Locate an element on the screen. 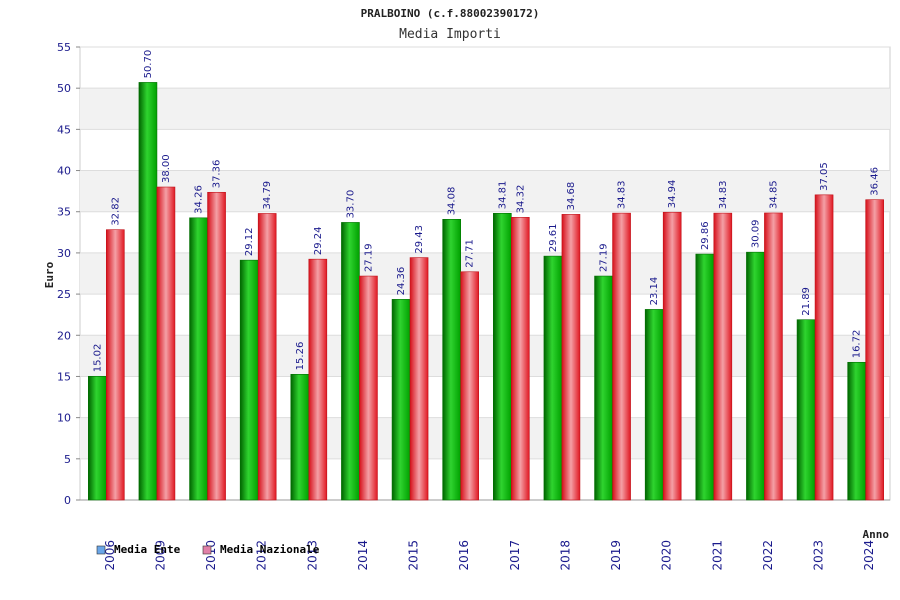 Image resolution: width=900 pixels, height=600 pixels. data-label: 34.81 is located at coordinates (502, 195).